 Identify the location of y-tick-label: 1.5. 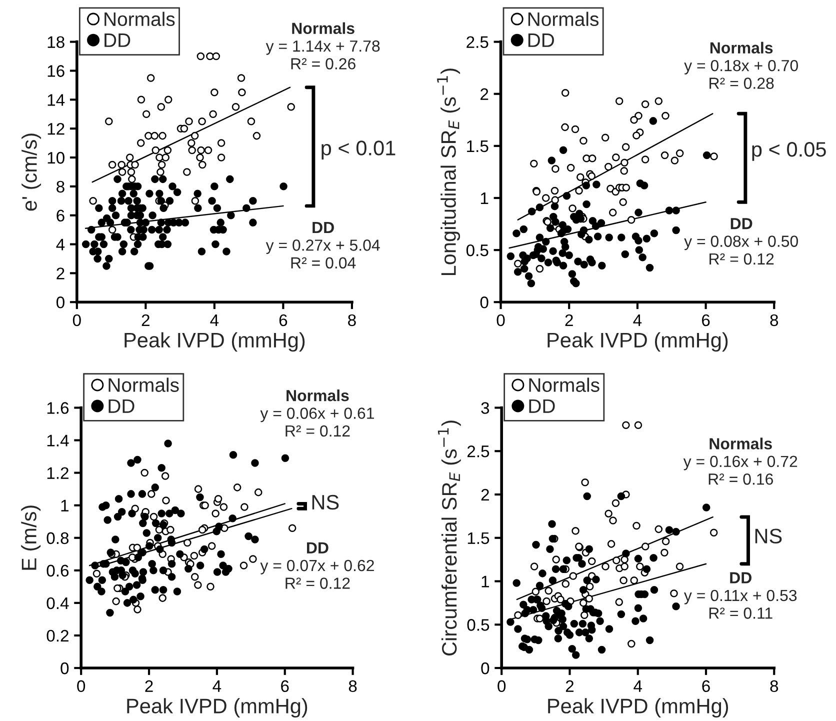
(477, 146).